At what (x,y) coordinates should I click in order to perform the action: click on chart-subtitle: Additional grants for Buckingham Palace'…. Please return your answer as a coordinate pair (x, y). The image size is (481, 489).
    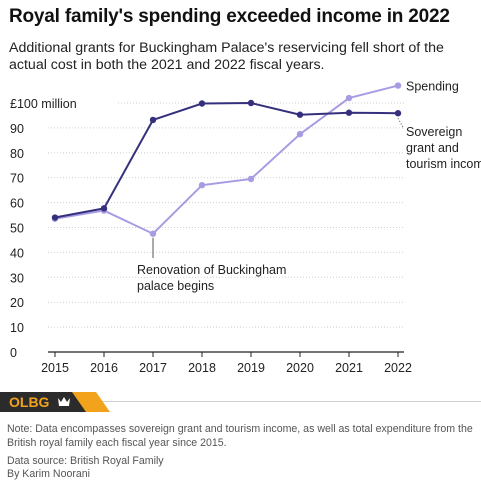
    Looking at the image, I should click on (226, 56).